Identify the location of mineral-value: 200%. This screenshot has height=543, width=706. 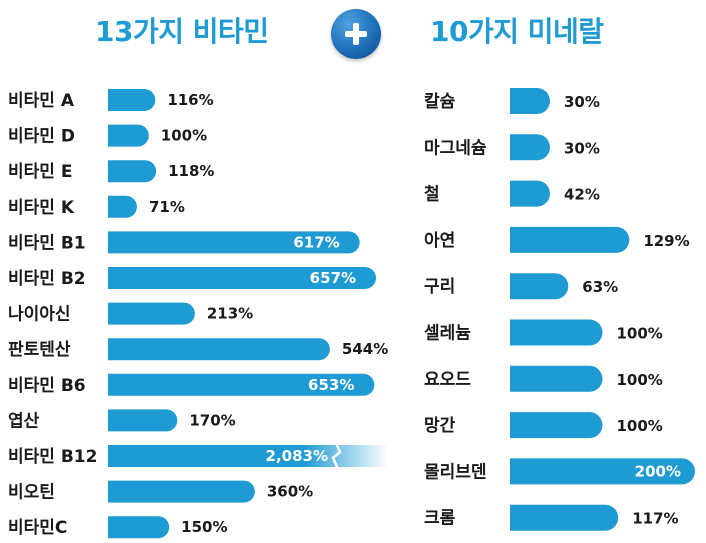
(658, 471).